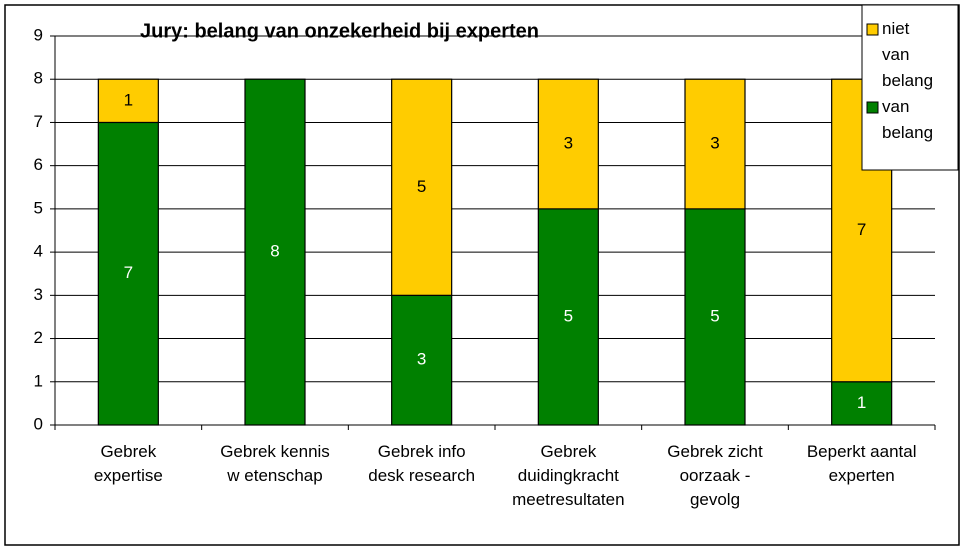 The image size is (966, 551). What do you see at coordinates (421, 463) in the screenshot?
I see `x-tick-label: Gebrek info desk research` at bounding box center [421, 463].